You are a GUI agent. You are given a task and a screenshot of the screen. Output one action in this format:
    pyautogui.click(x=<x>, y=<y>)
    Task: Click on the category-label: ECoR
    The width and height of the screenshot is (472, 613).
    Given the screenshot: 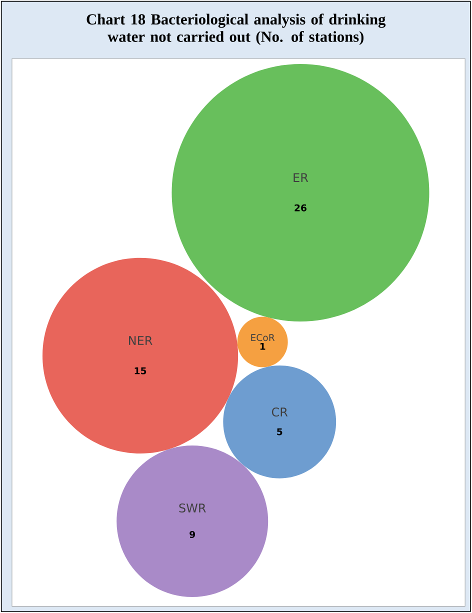 What is the action you would take?
    pyautogui.click(x=263, y=338)
    